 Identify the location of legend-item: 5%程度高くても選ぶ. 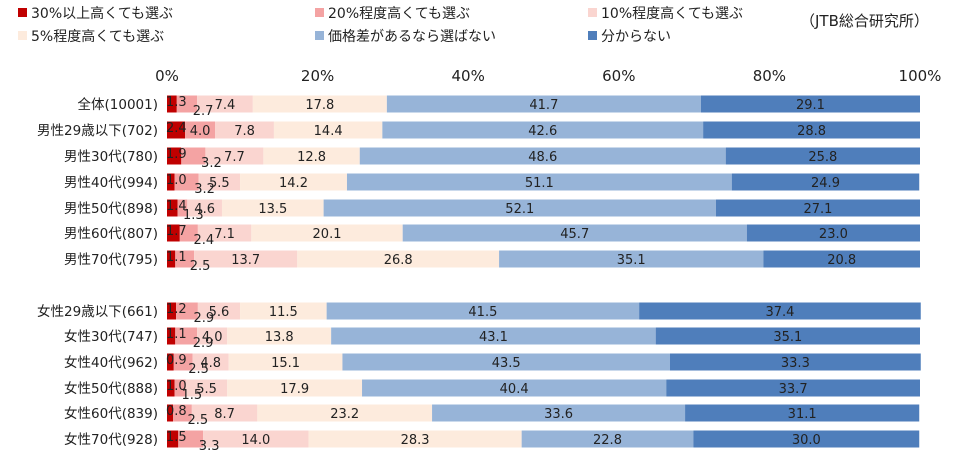
(91, 37).